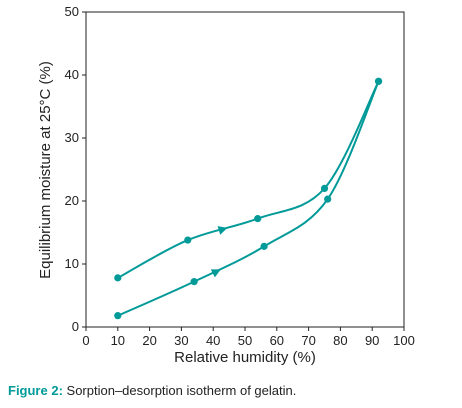 The image size is (462, 408). Describe the element at coordinates (72, 137) in the screenshot. I see `y-tick-label: 30` at that location.